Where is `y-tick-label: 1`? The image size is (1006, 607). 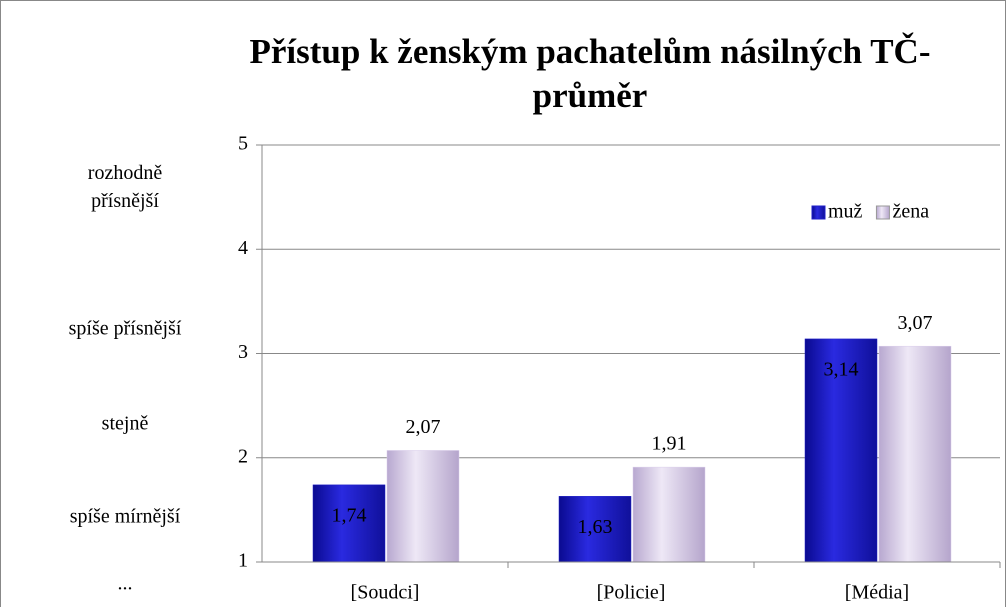 y-tick-label: 1 is located at coordinates (243, 561).